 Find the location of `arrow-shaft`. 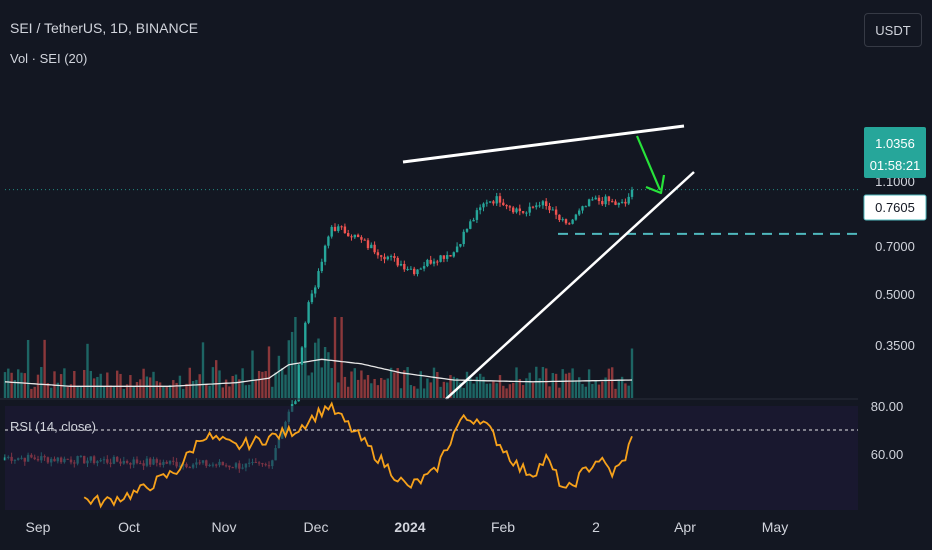

arrow-shaft is located at coordinates (648, 163).